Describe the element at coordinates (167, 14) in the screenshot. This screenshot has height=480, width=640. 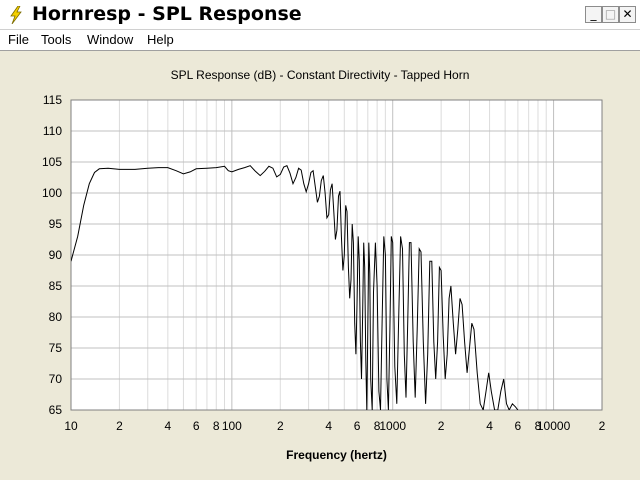
I see `window-title: Hornresp - SPL Response` at that location.